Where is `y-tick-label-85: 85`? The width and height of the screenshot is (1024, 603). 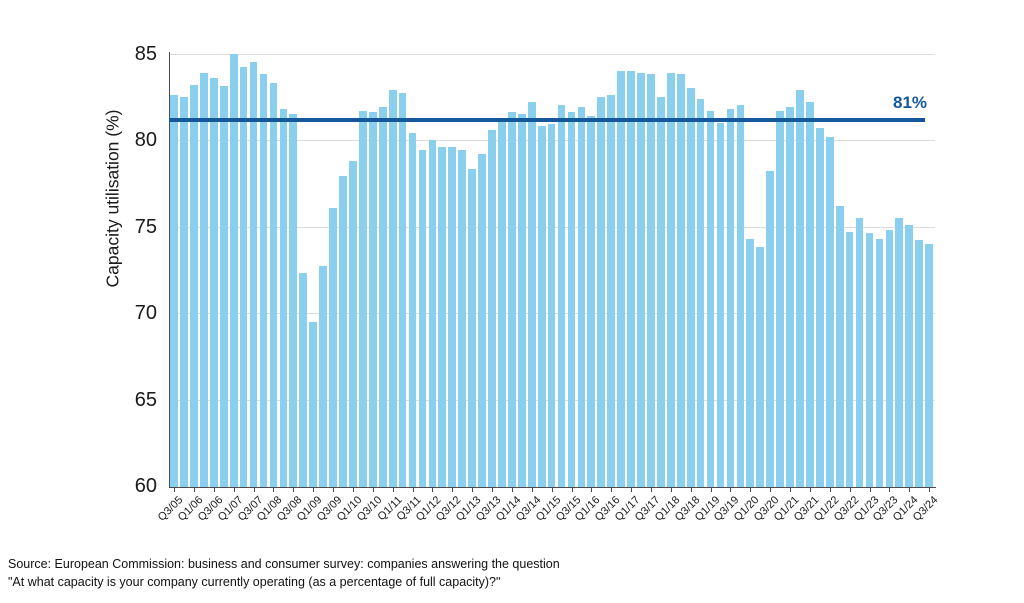 y-tick-label-85: 85 is located at coordinates (145, 53).